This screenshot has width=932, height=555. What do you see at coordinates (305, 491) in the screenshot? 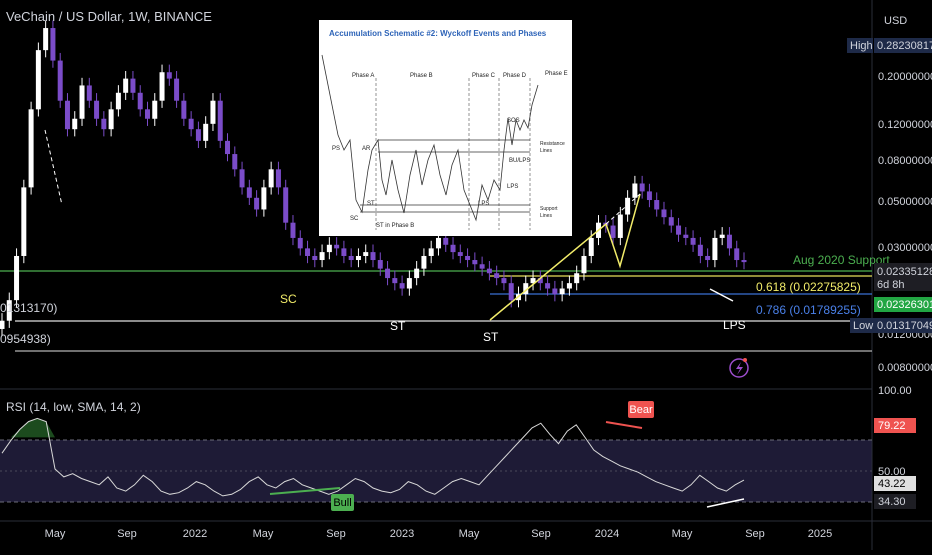
I see `bull-divergence-line` at bounding box center [305, 491].